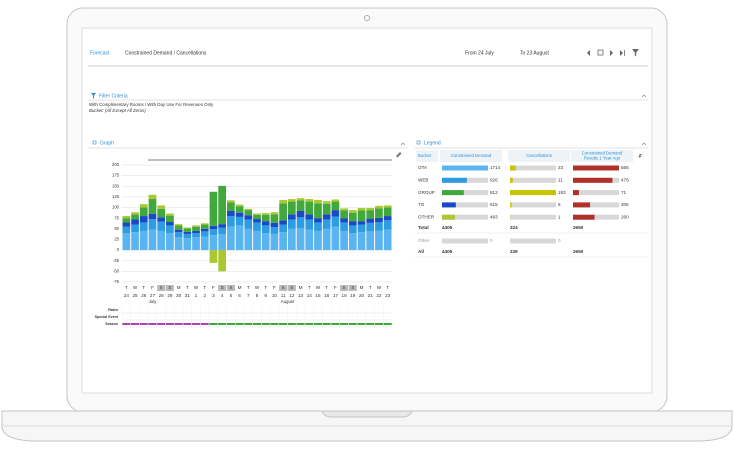 The image size is (734, 450). I want to click on x-tick-label: 20, so click(362, 295).